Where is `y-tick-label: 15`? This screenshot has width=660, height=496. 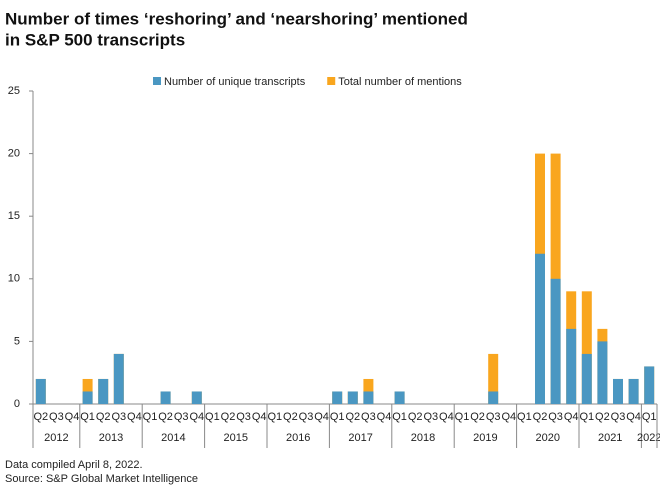 y-tick-label: 15 is located at coordinates (14, 216).